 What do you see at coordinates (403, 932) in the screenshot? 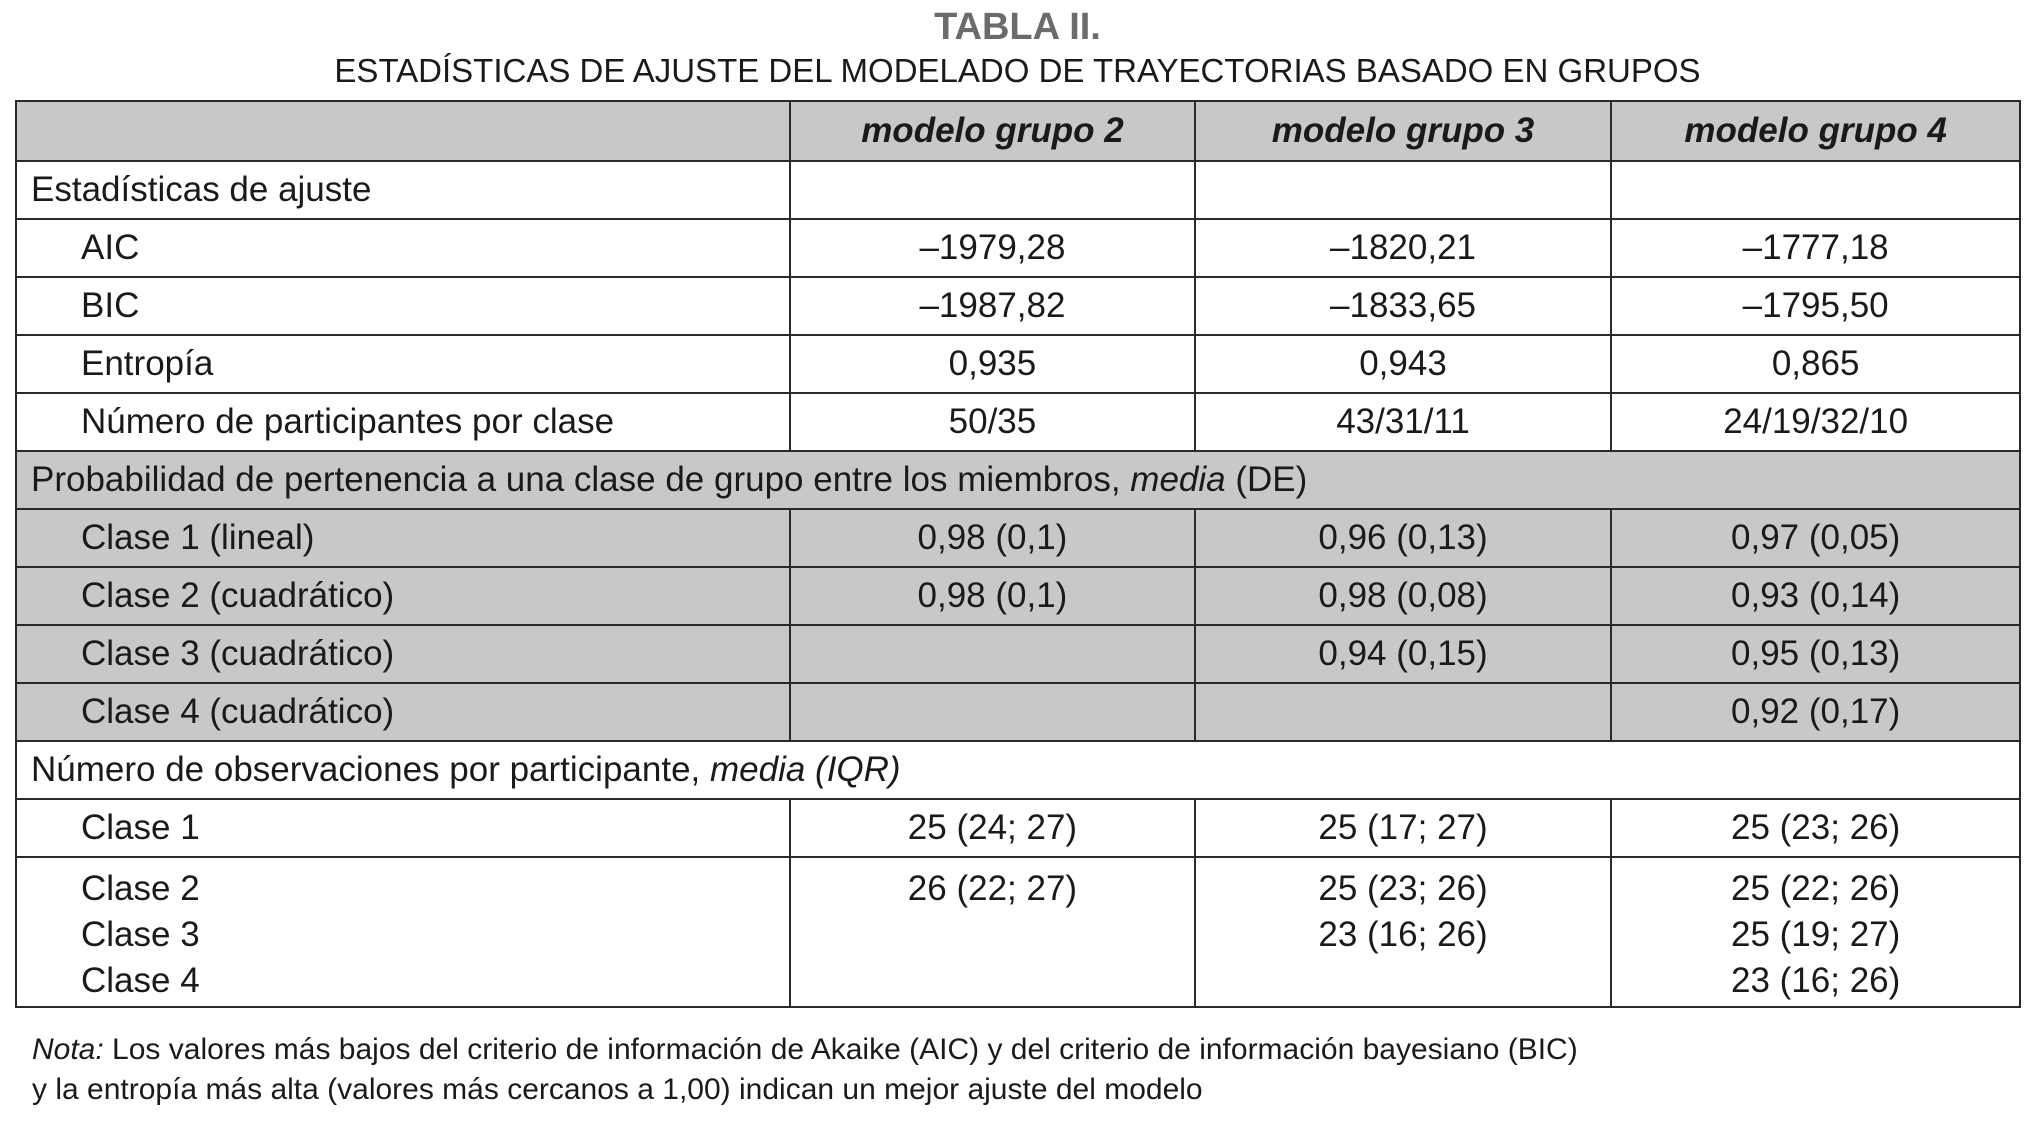
I see `row-labels: Clase 2 Clase 3 Clase 4` at bounding box center [403, 932].